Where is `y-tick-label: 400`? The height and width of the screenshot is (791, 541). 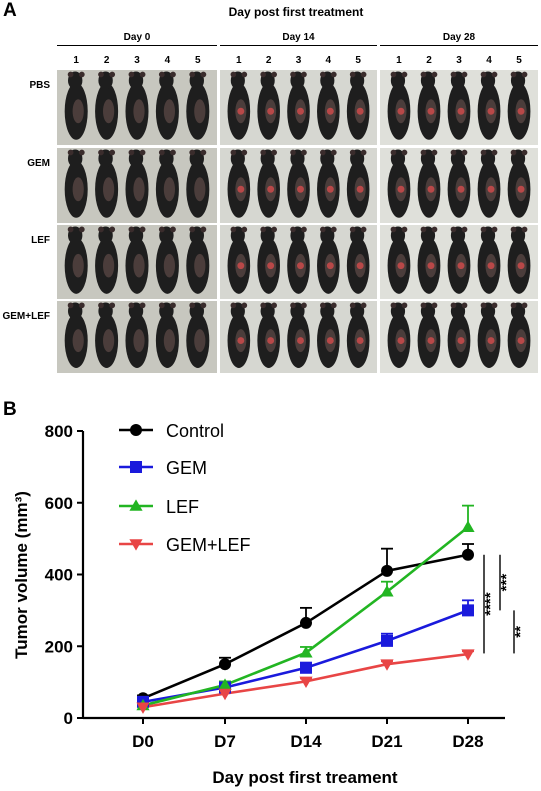 y-tick-label: 400 is located at coordinates (59, 575).